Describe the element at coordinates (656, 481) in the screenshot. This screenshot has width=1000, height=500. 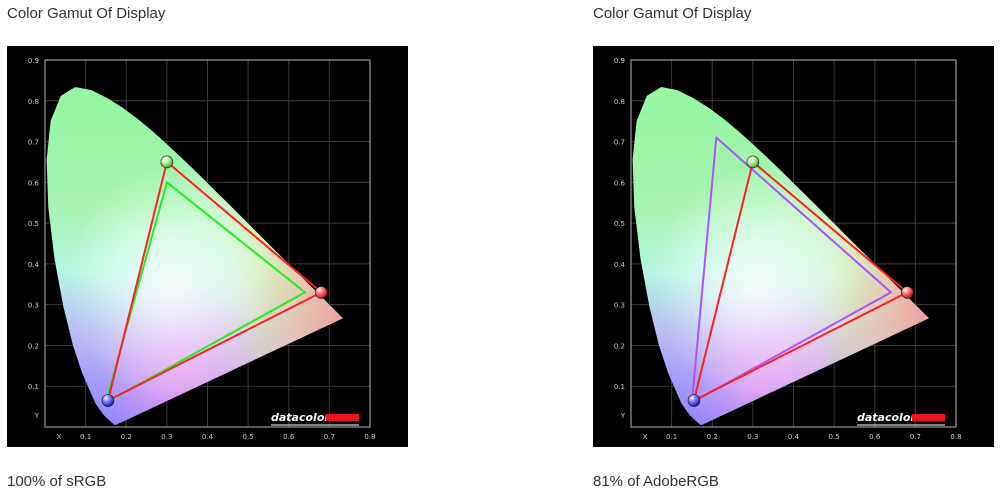
I see `chart-caption: 81% of AdobeRGB` at that location.